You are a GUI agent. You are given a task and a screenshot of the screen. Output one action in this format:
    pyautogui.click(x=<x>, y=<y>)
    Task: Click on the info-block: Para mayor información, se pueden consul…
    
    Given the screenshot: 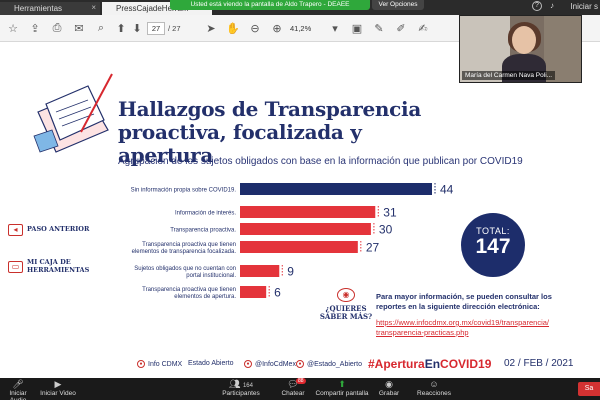 What is the action you would take?
    pyautogui.click(x=476, y=315)
    